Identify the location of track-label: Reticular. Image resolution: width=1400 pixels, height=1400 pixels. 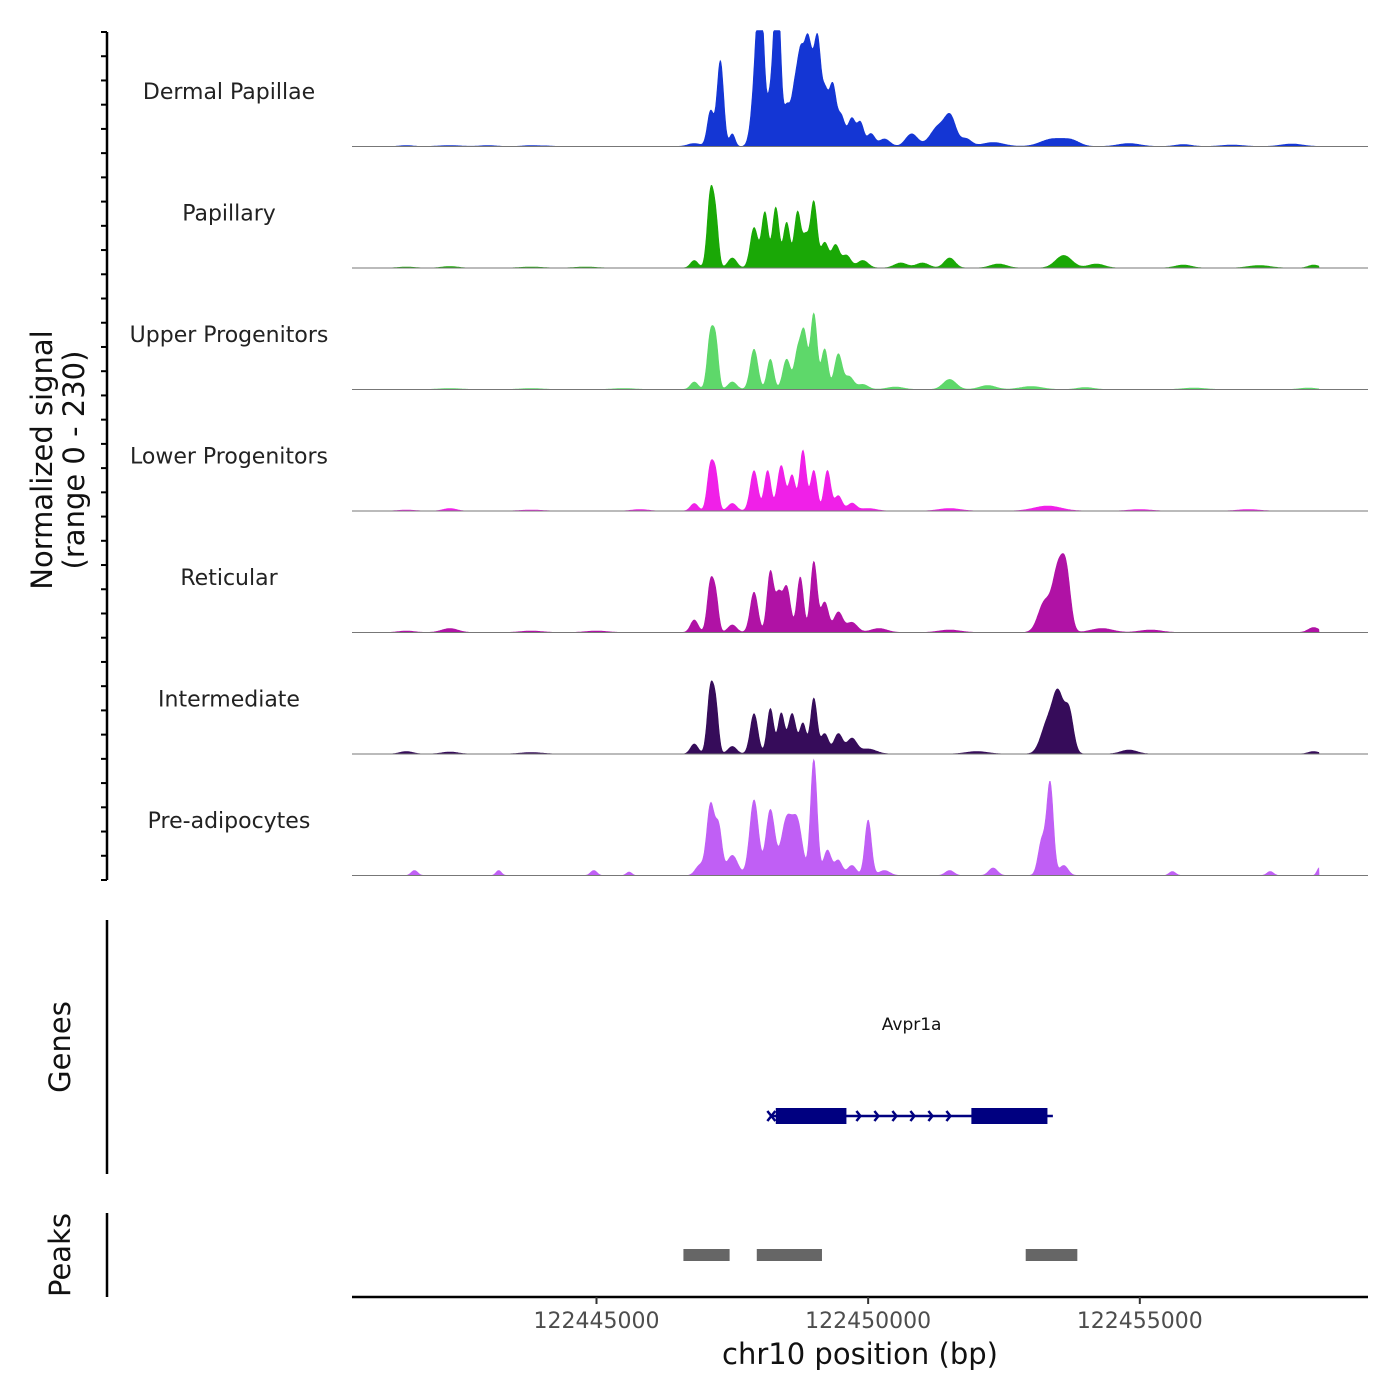
(229, 578).